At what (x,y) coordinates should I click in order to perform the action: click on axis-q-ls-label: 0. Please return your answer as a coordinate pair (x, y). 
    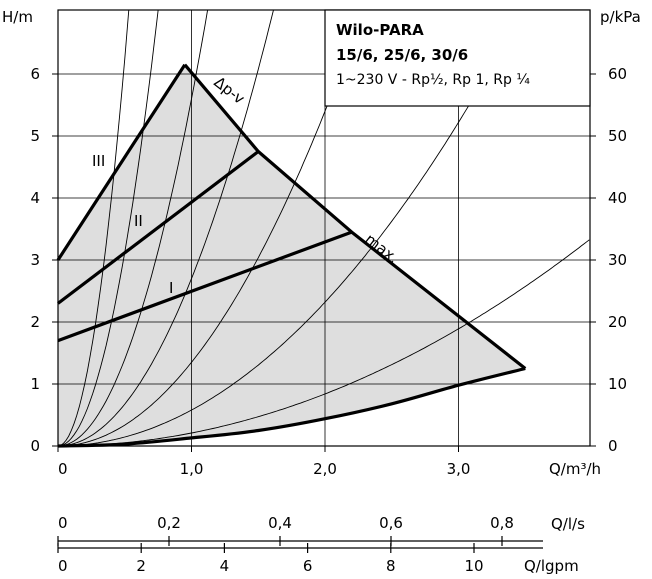
    Looking at the image, I should click on (63, 523).